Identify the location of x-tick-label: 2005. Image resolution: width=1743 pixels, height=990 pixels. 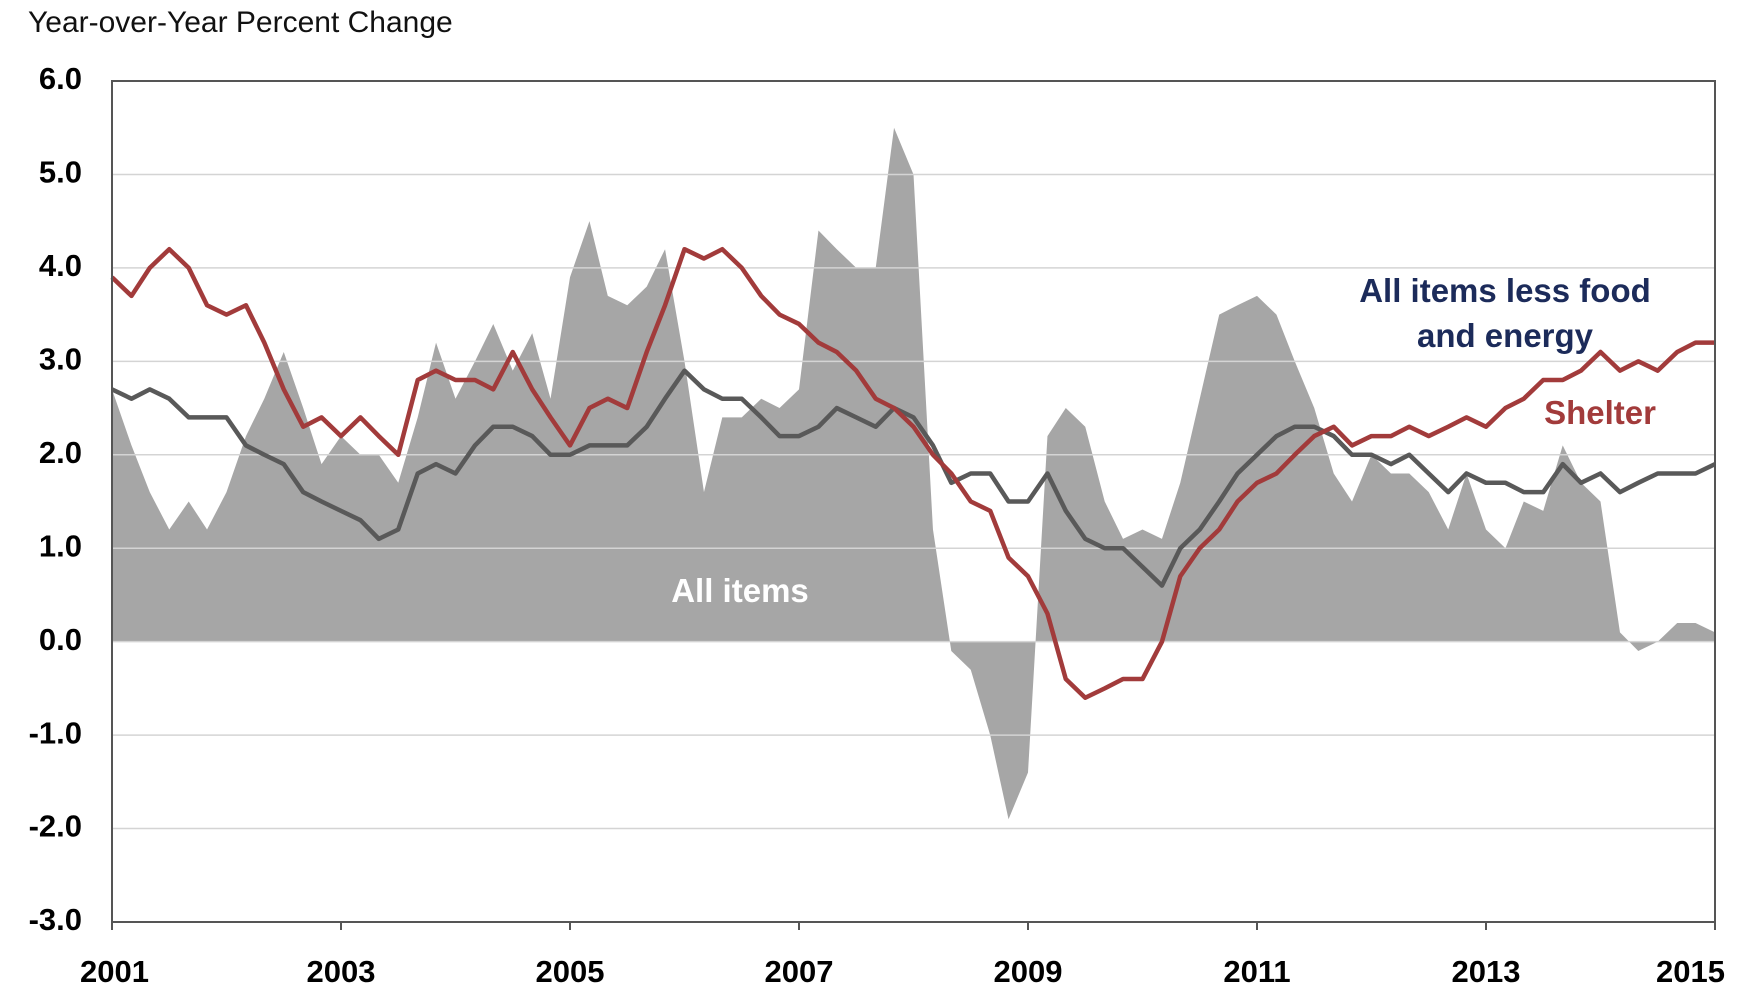
(570, 971).